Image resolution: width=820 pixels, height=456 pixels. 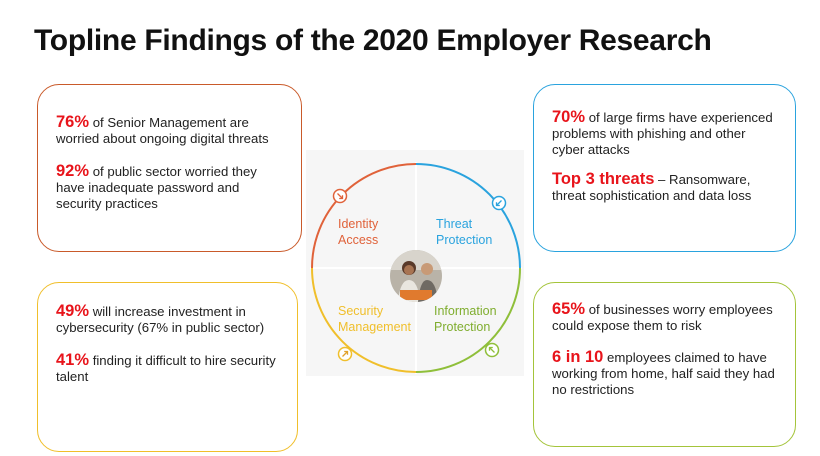 What do you see at coordinates (464, 232) in the screenshot?
I see `segment-label-threat-protection: Threat Protection` at bounding box center [464, 232].